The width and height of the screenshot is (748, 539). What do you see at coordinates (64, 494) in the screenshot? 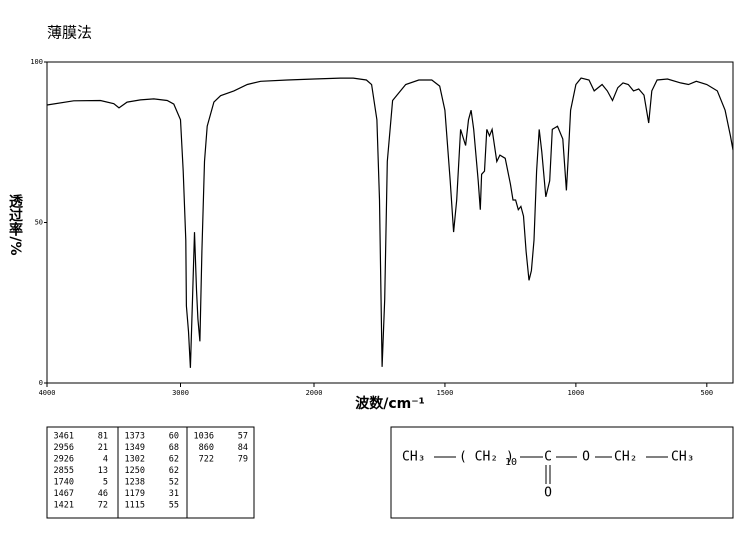
I see `peak-wavenumber: 1467` at bounding box center [64, 494].